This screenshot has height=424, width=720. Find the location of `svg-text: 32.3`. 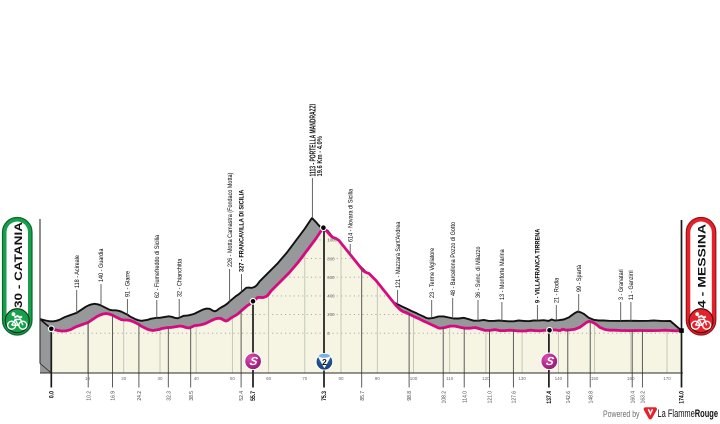

svg-text: 32.3 is located at coordinates (169, 396).